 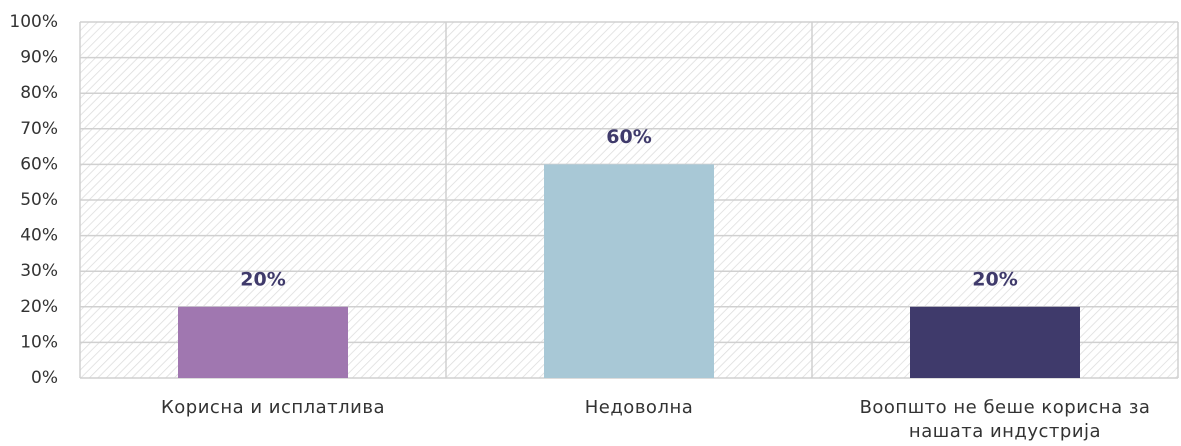 I want to click on y-tick-label: 30%, so click(x=39, y=271).